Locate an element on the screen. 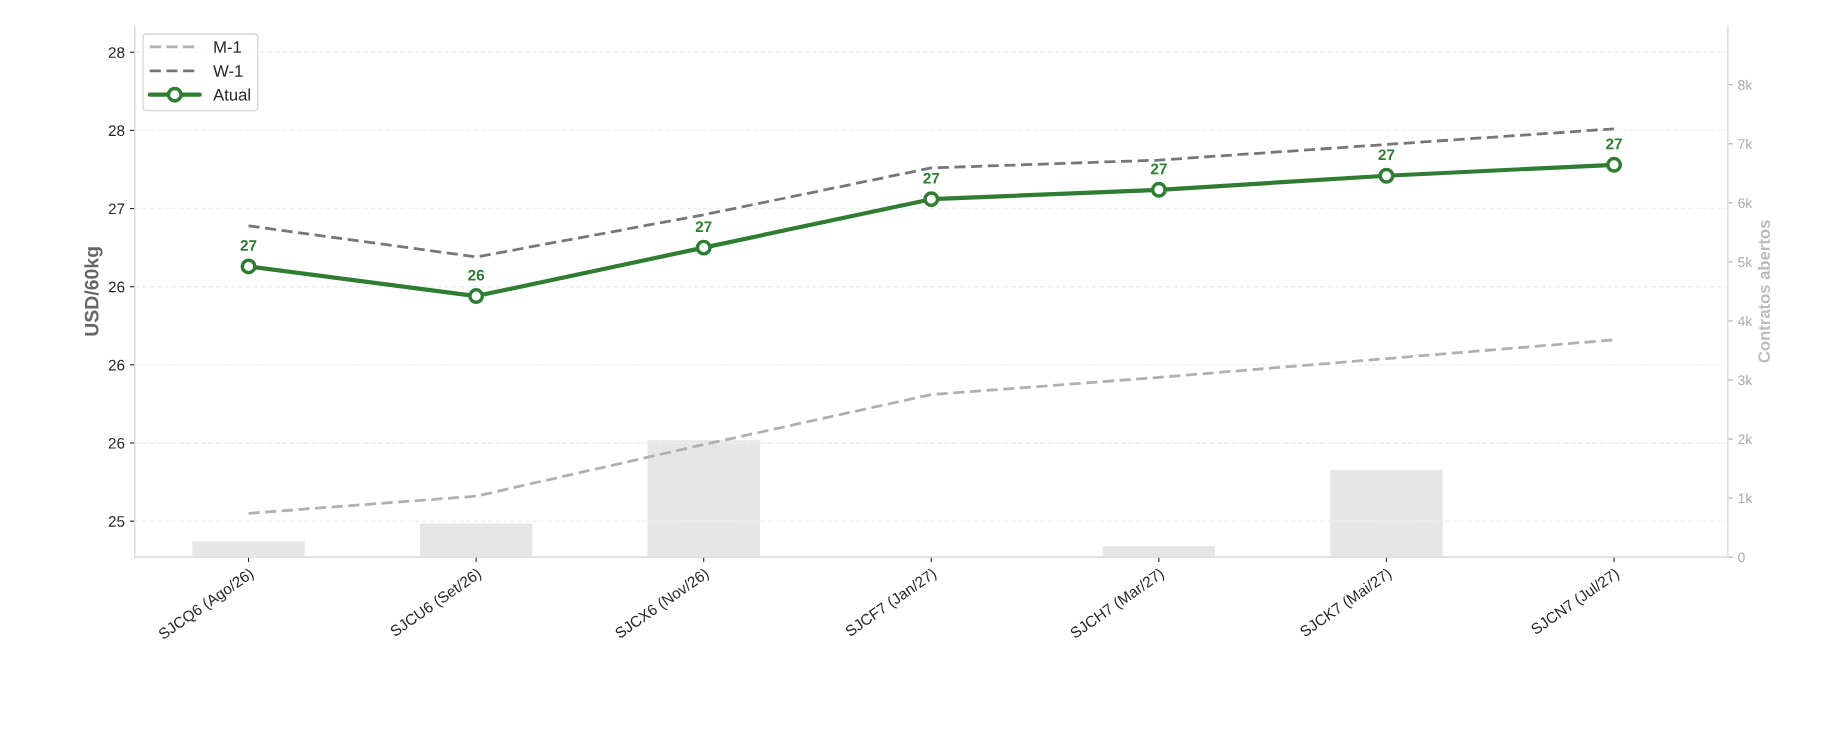 Image resolution: width=1846 pixels, height=734 pixels. y2-tick-label: 4k is located at coordinates (1745, 320).